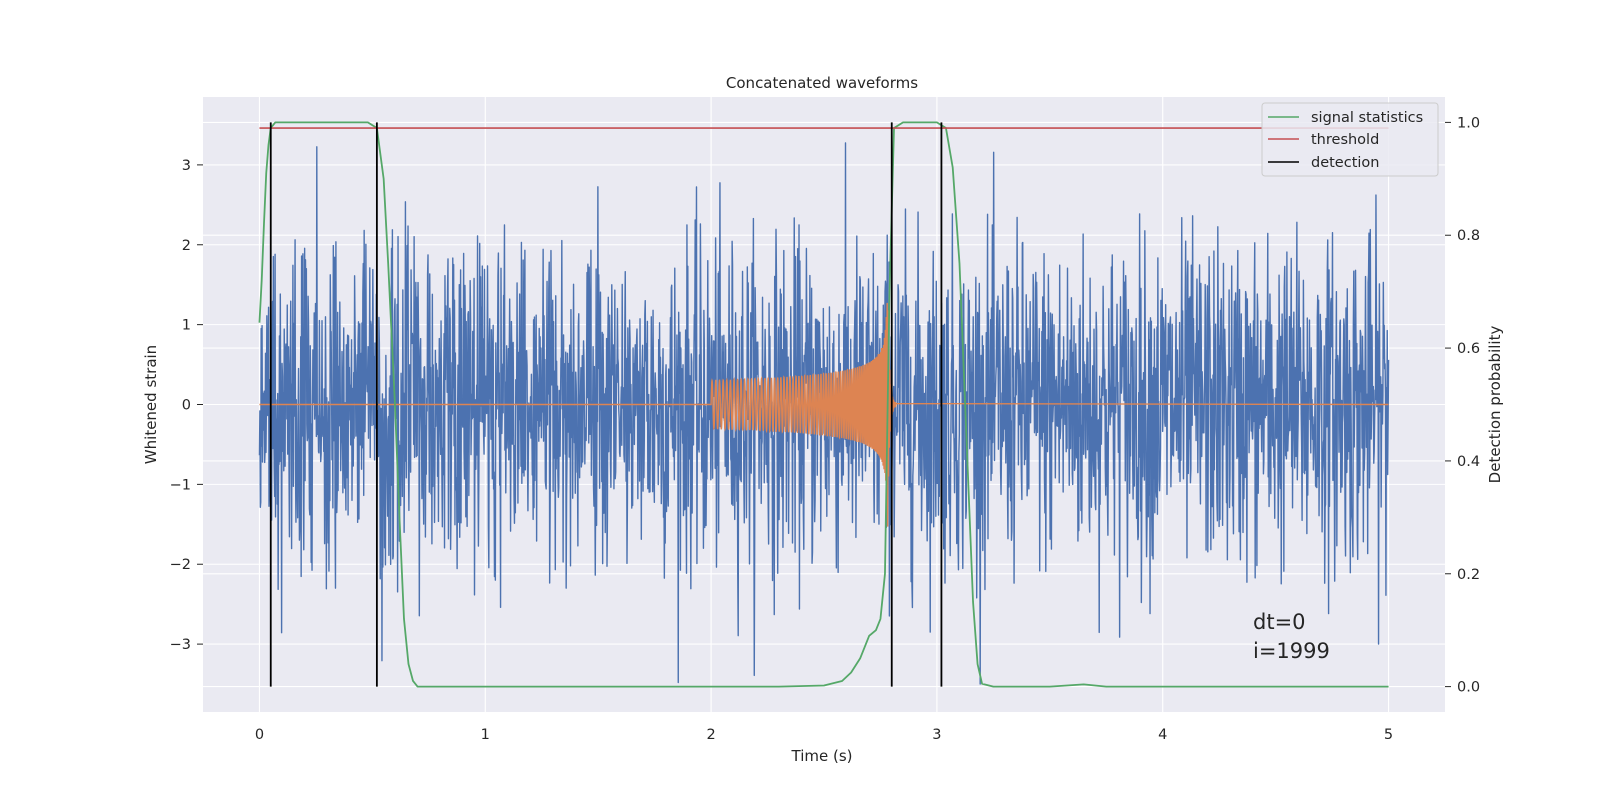 Image resolution: width=1600 pixels, height=800 pixels. Describe the element at coordinates (1468, 123) in the screenshot. I see `y-right-tick-label: 1.0` at that location.